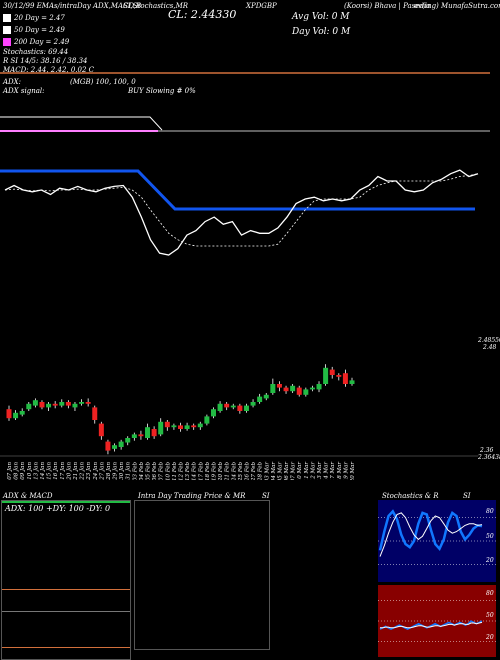 The height and width of the screenshot is (660, 500). Describe the element at coordinates (122, 471) in the screenshot. I see `date-tick-label: 30 Jan` at that location.